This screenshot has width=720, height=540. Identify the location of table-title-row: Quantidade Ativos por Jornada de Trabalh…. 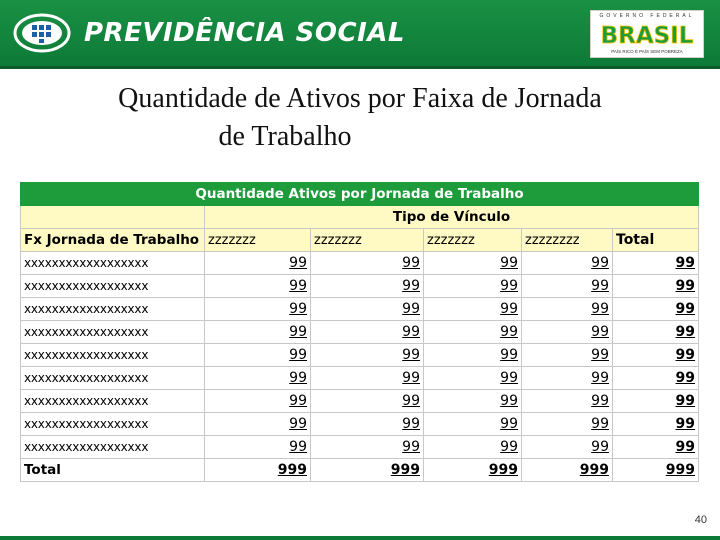
(359, 194).